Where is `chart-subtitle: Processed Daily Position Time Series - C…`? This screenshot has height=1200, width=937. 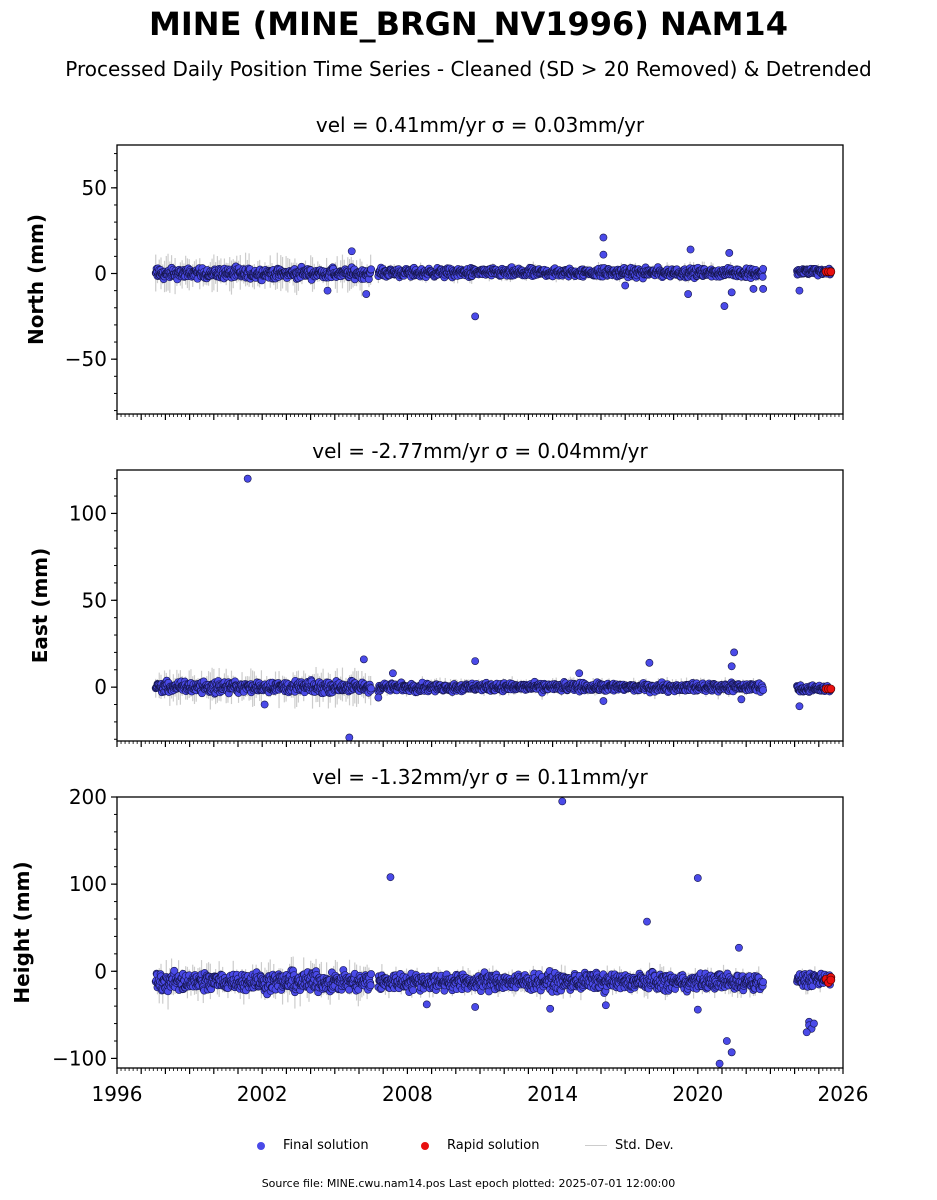 chart-subtitle: Processed Daily Position Time Series - C… is located at coordinates (468, 69).